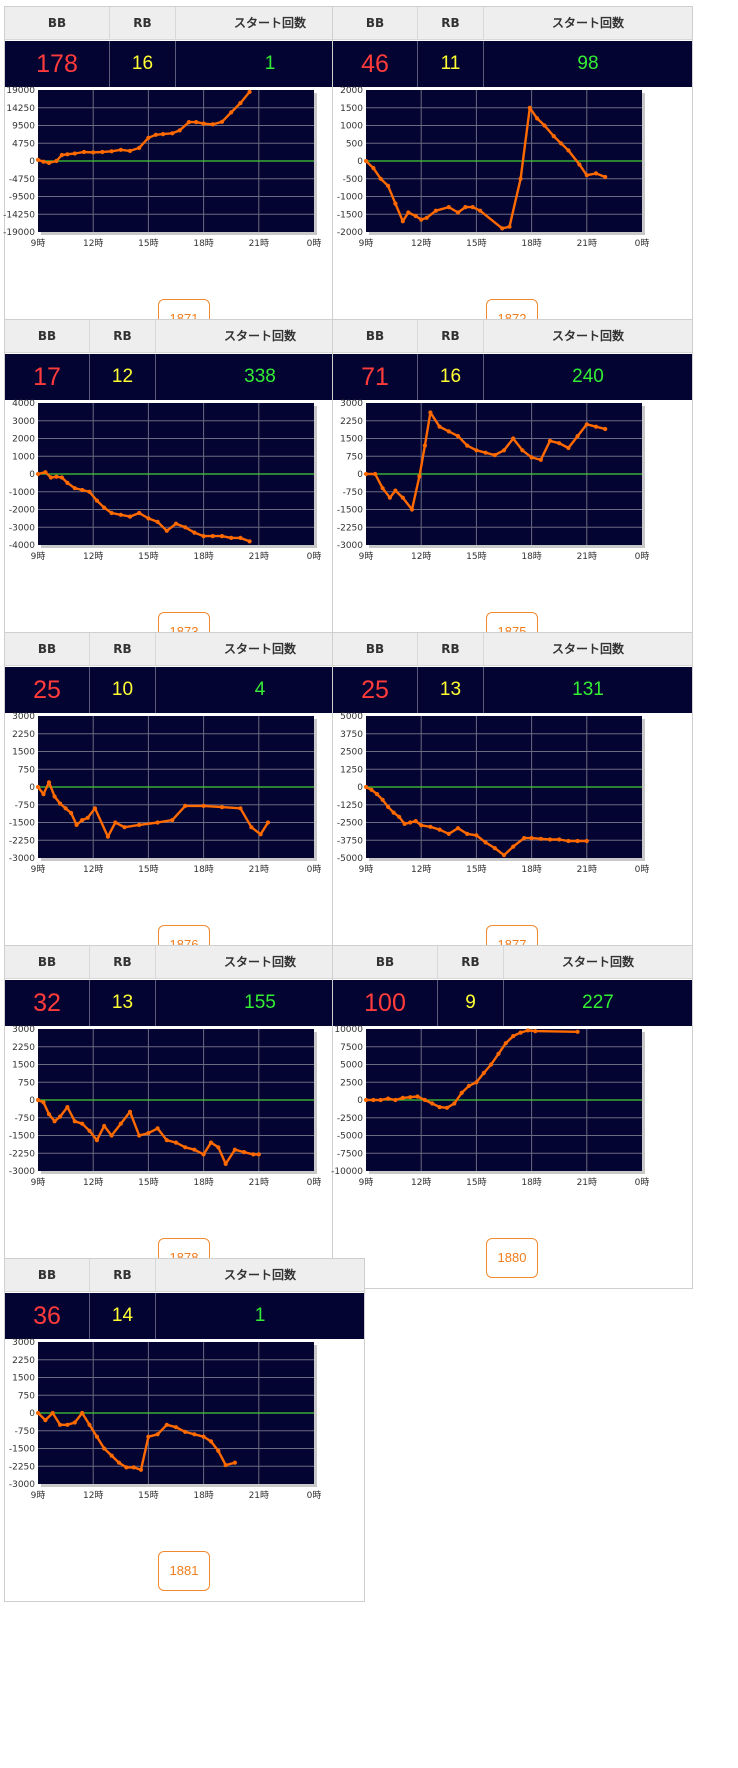  Describe the element at coordinates (26, 1083) in the screenshot. I see `y-tick-label: 750` at that location.